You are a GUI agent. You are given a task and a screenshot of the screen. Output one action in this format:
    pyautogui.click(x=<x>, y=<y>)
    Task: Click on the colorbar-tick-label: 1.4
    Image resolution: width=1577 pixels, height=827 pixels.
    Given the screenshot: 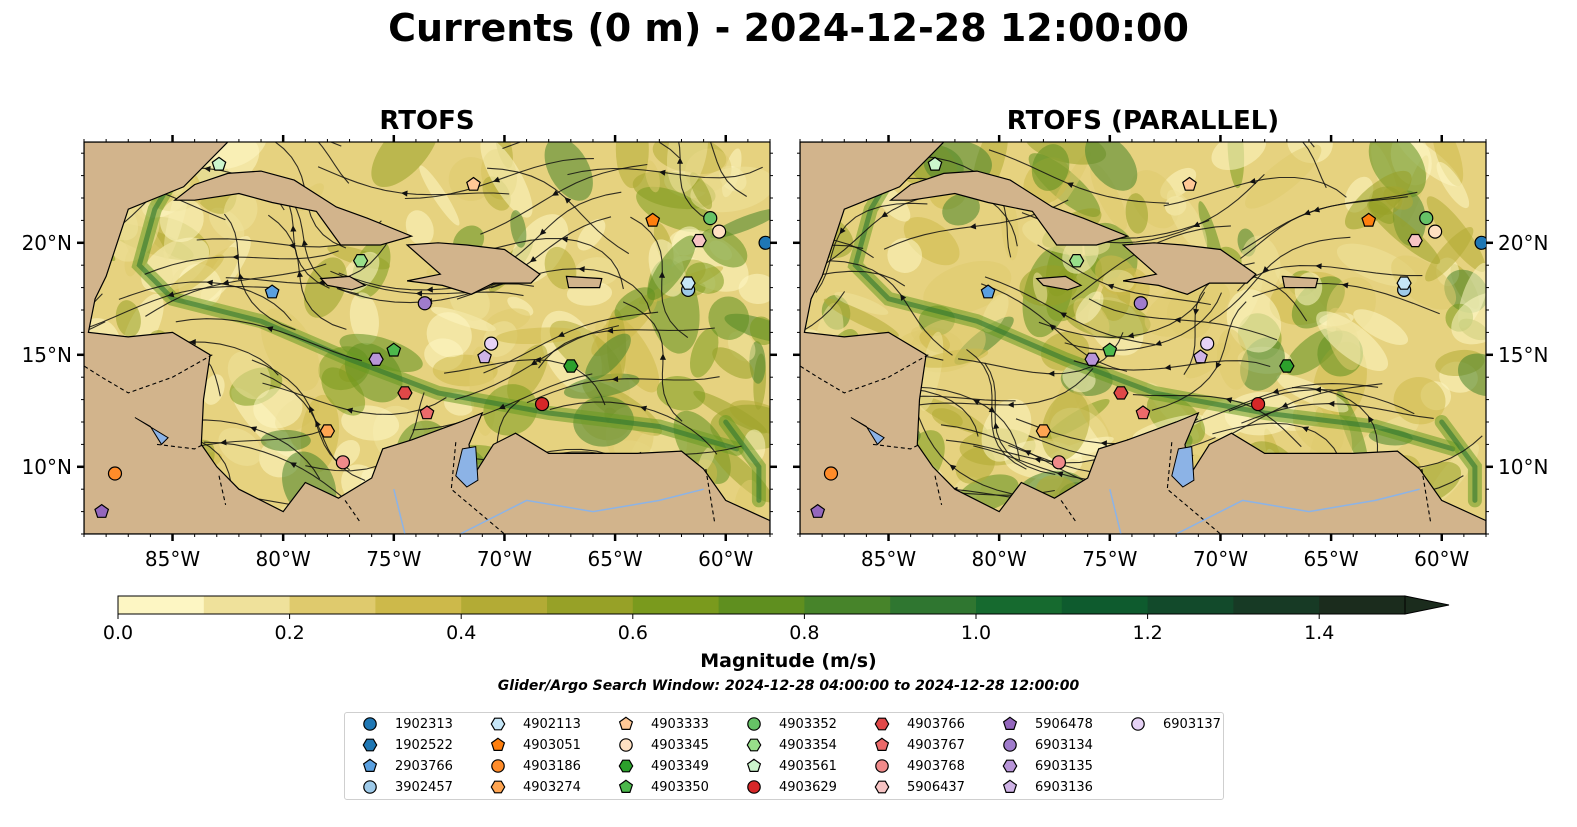 What is the action you would take?
    pyautogui.click(x=1319, y=633)
    